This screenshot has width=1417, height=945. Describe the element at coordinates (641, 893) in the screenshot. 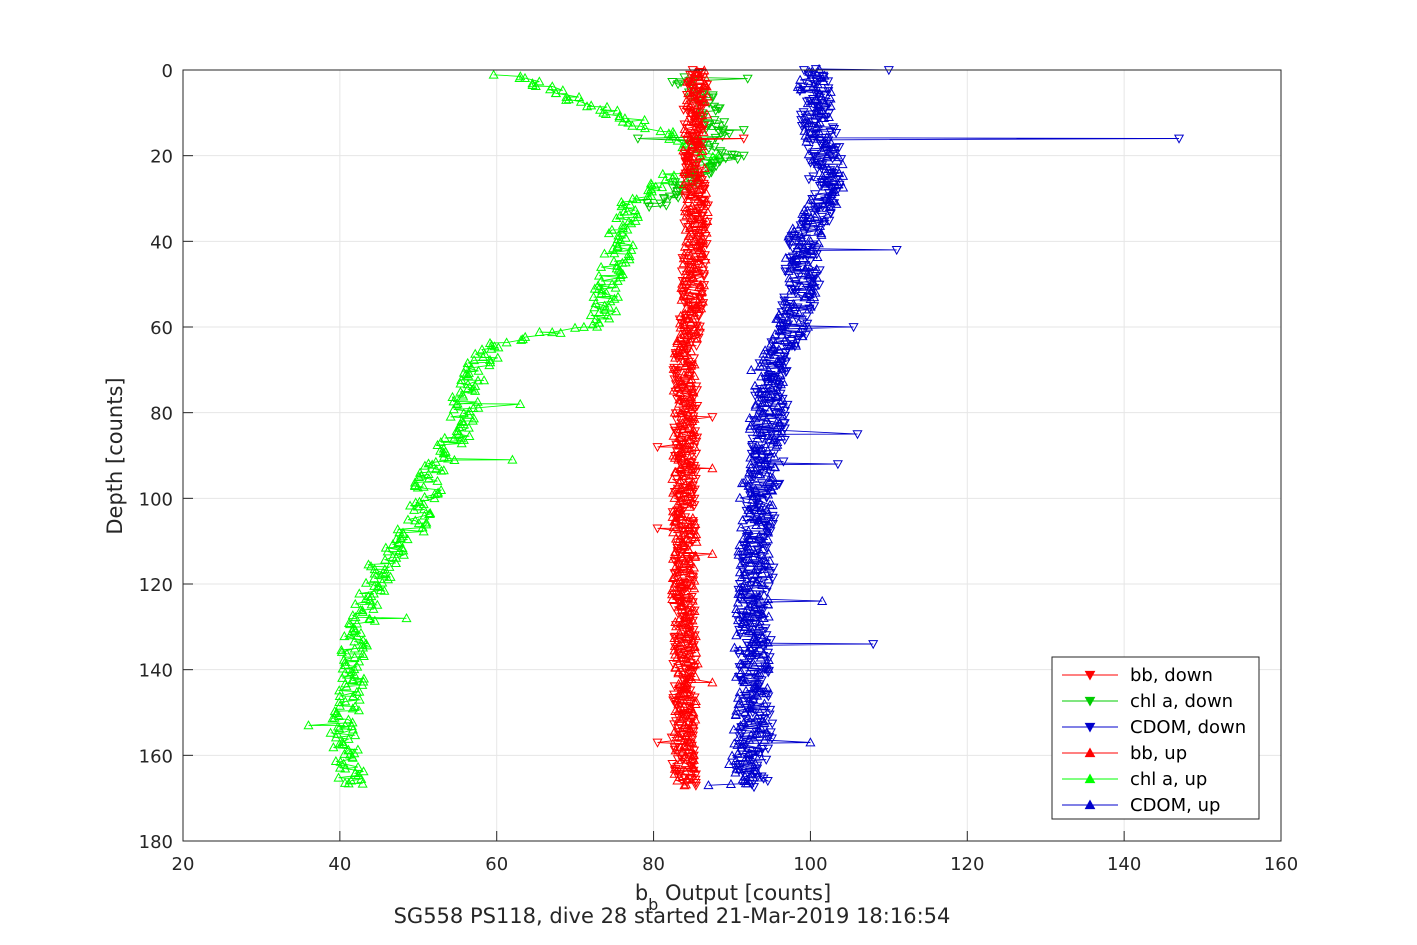

I see `x-axis-label-main: b` at that location.